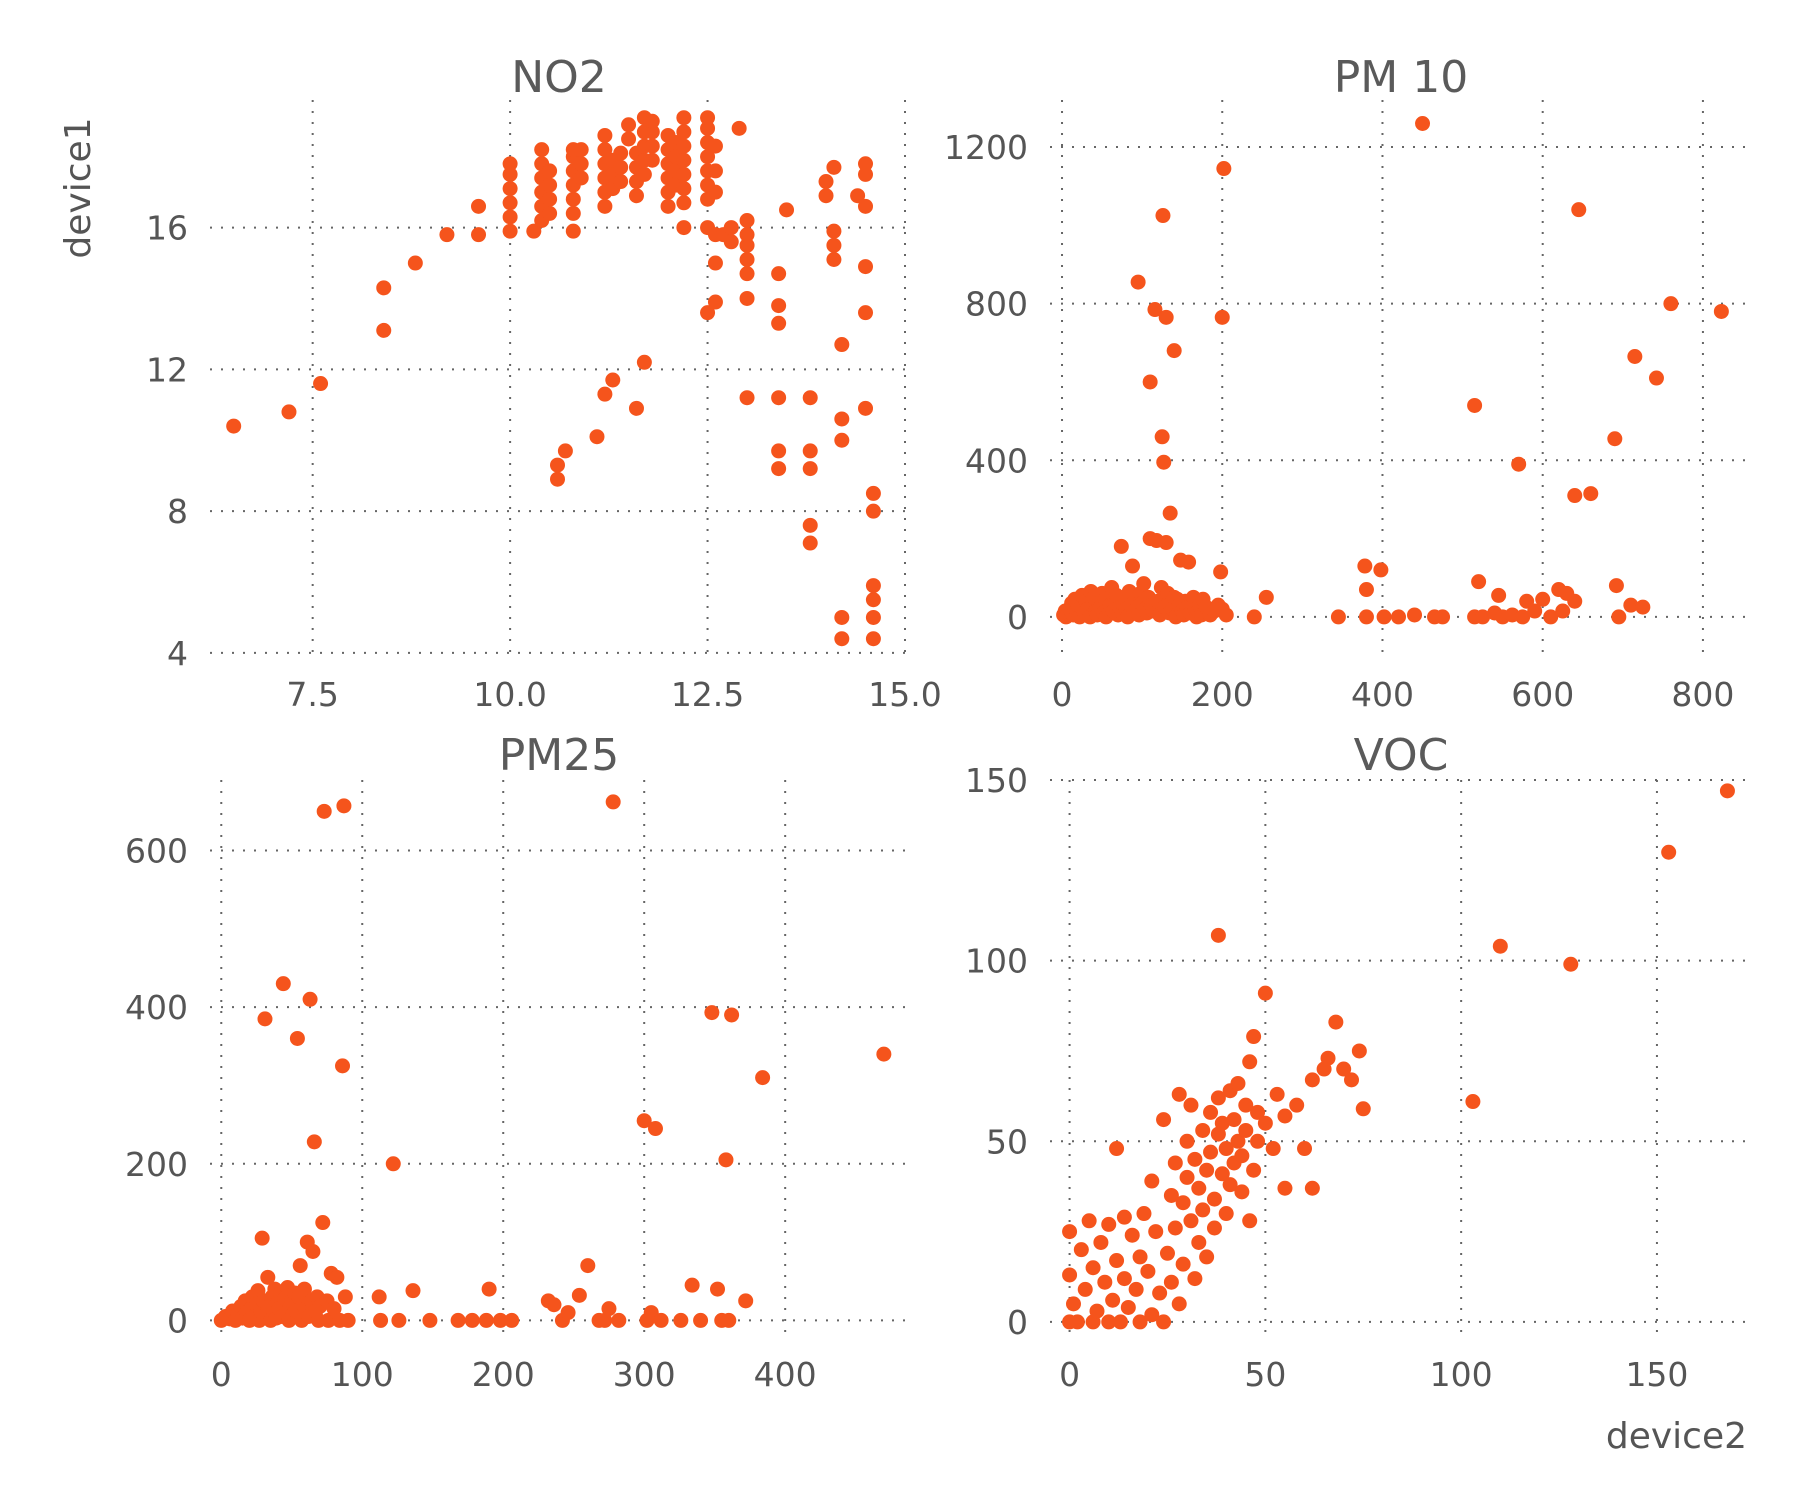  Describe the element at coordinates (1656, 1374) in the screenshot. I see `x-tick-label: 150` at that location.